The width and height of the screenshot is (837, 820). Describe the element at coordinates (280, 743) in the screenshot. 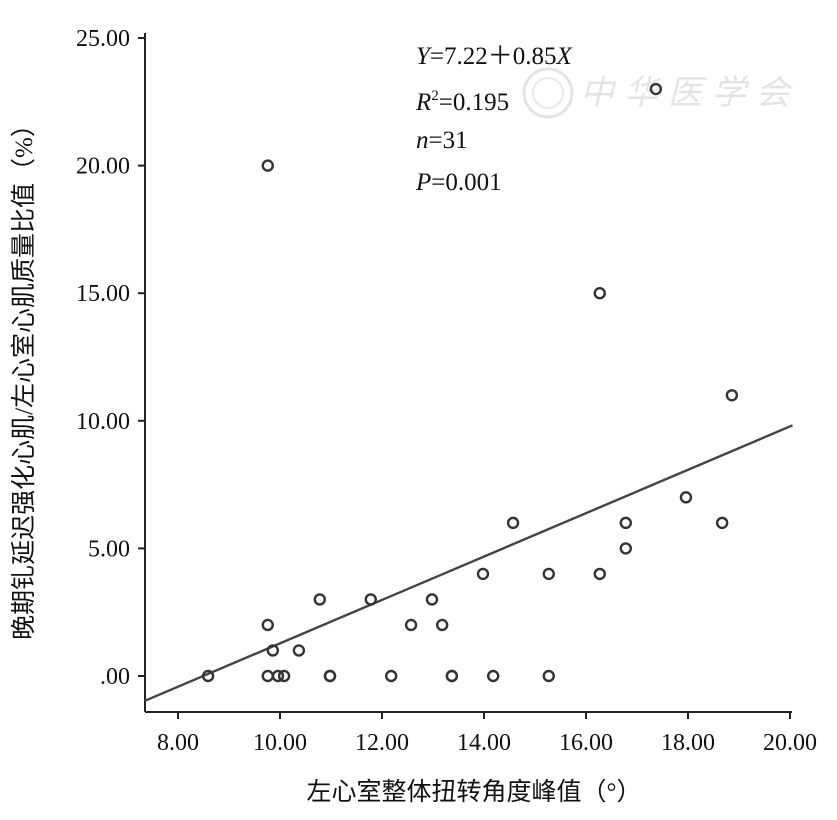

I see `x-tick-label: 10.00` at that location.